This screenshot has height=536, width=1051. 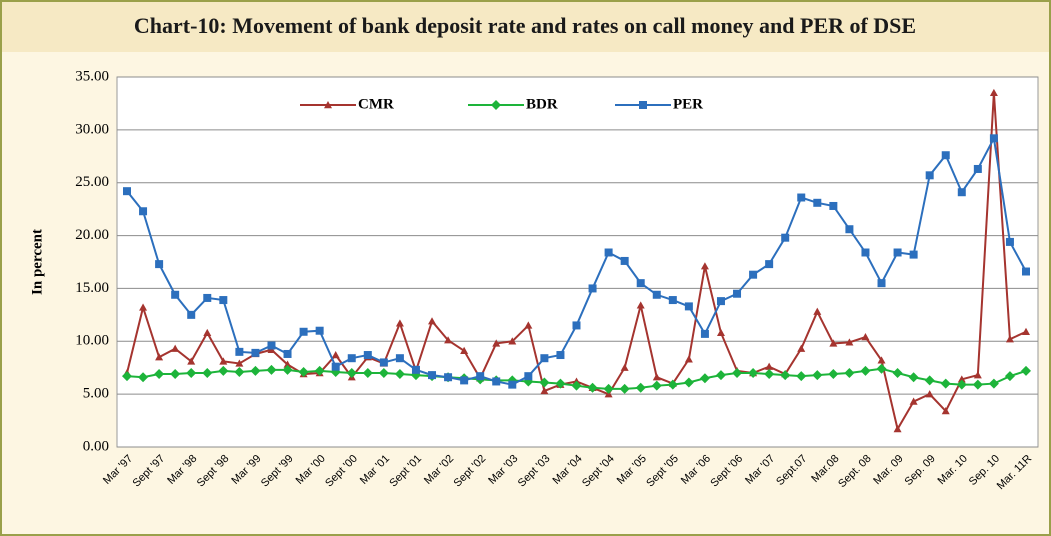 What do you see at coordinates (92, 288) in the screenshot?
I see `y-tick-label: 15.00` at bounding box center [92, 288].